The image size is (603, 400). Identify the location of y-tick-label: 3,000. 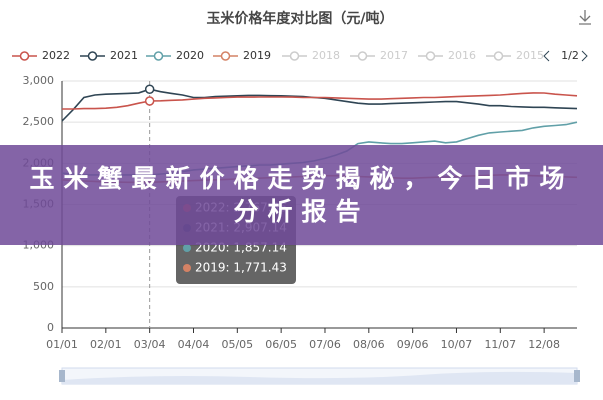
(39, 80).